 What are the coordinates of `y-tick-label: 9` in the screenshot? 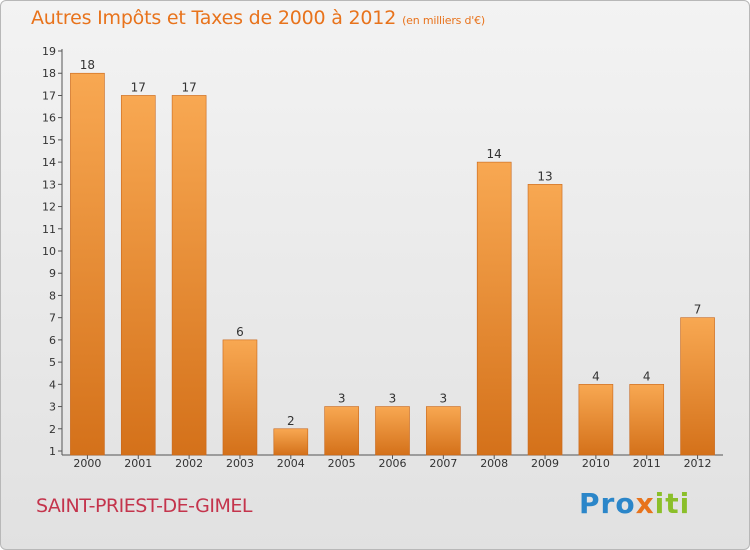 It's located at (52, 273).